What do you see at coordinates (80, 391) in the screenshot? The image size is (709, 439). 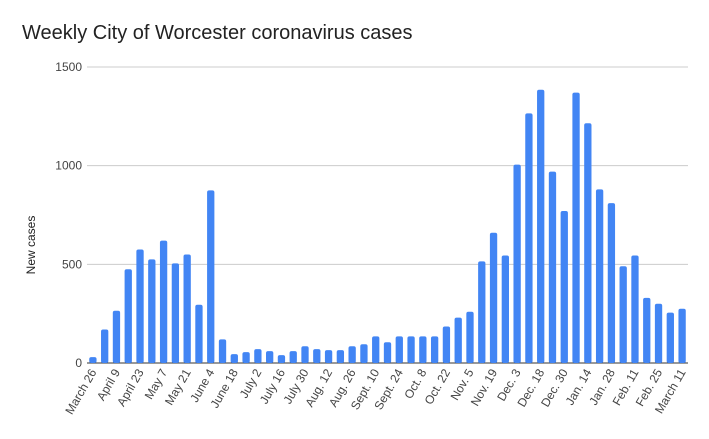 I see `x-tick-label: March 26` at bounding box center [80, 391].